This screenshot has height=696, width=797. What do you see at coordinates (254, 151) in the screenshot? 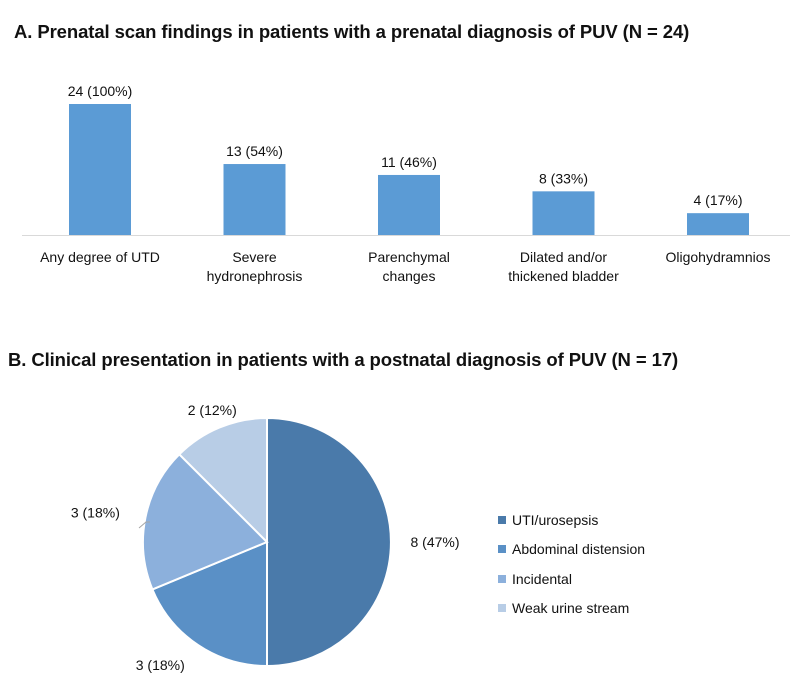
I see `bar-data-label: 13 (54%)` at bounding box center [254, 151].